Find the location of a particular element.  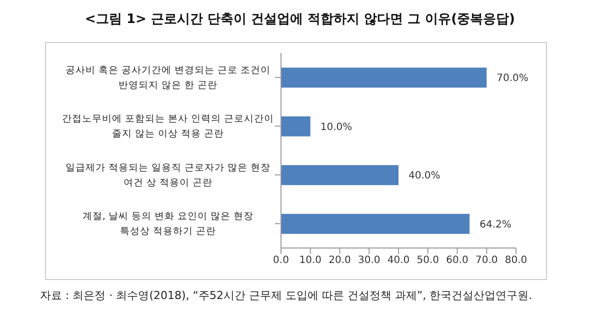

y-tick-label: 공사비 혹은 공사기간에 변경되는 근로 조건이 반영되지 않은 한 곤란 is located at coordinates (168, 77).